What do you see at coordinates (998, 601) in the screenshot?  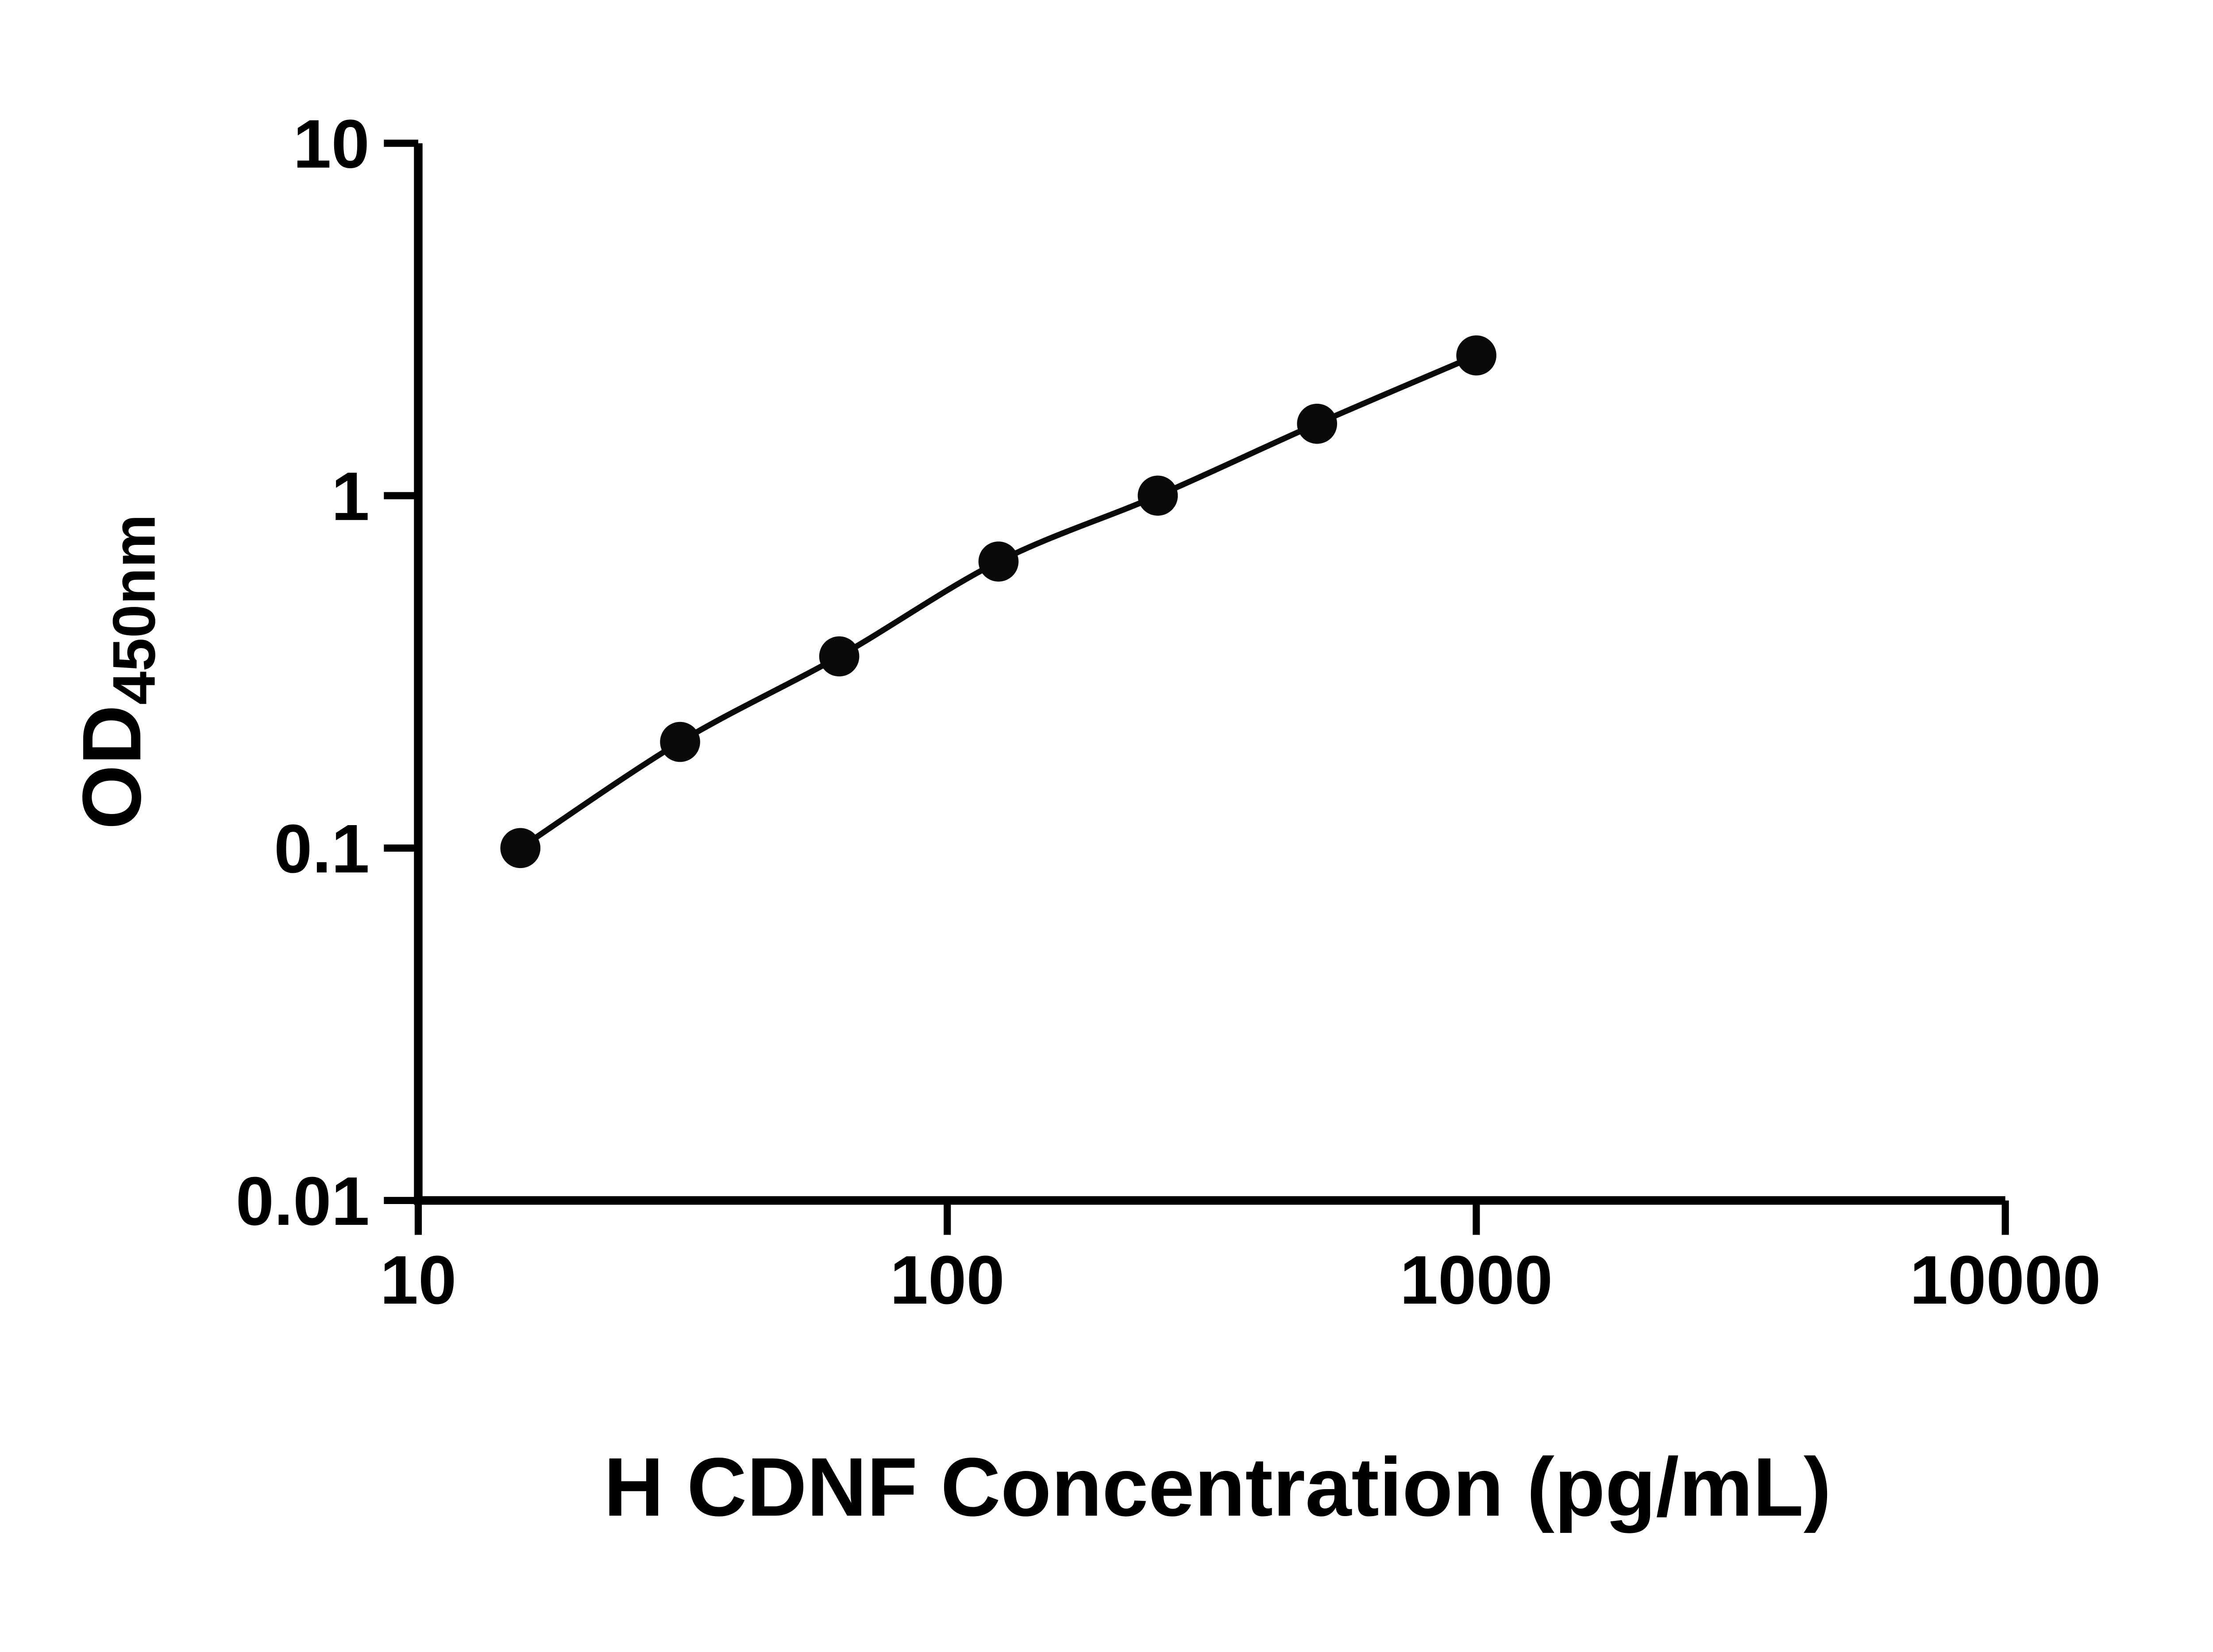 I see `data-series` at bounding box center [998, 601].